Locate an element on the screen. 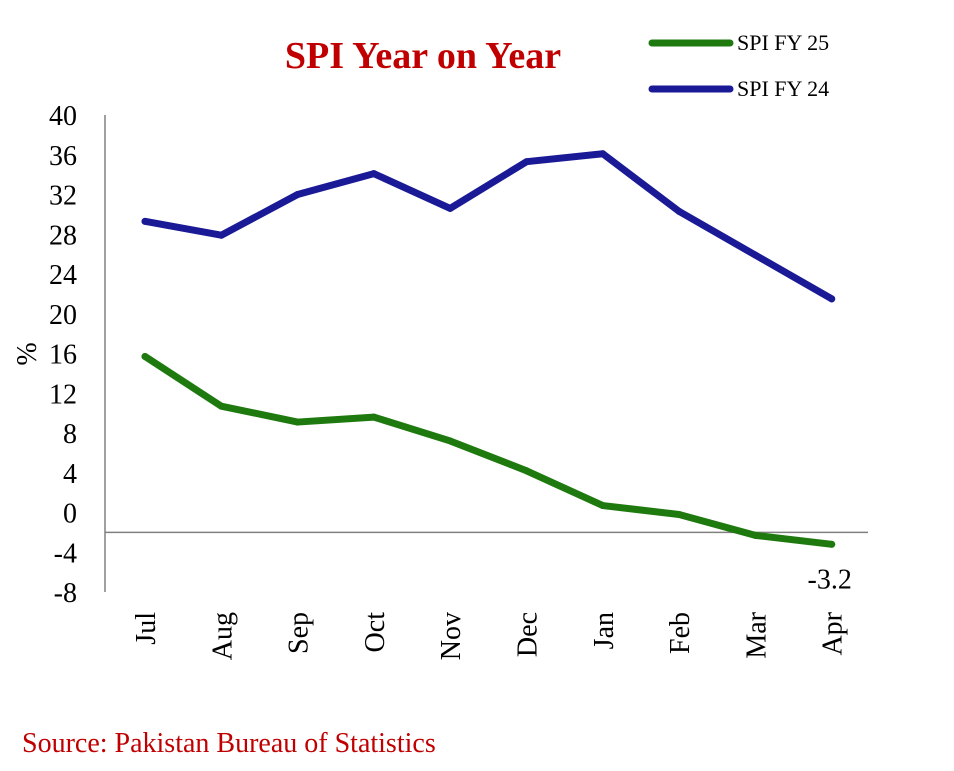  x-tick-label: Aug is located at coordinates (222, 636).